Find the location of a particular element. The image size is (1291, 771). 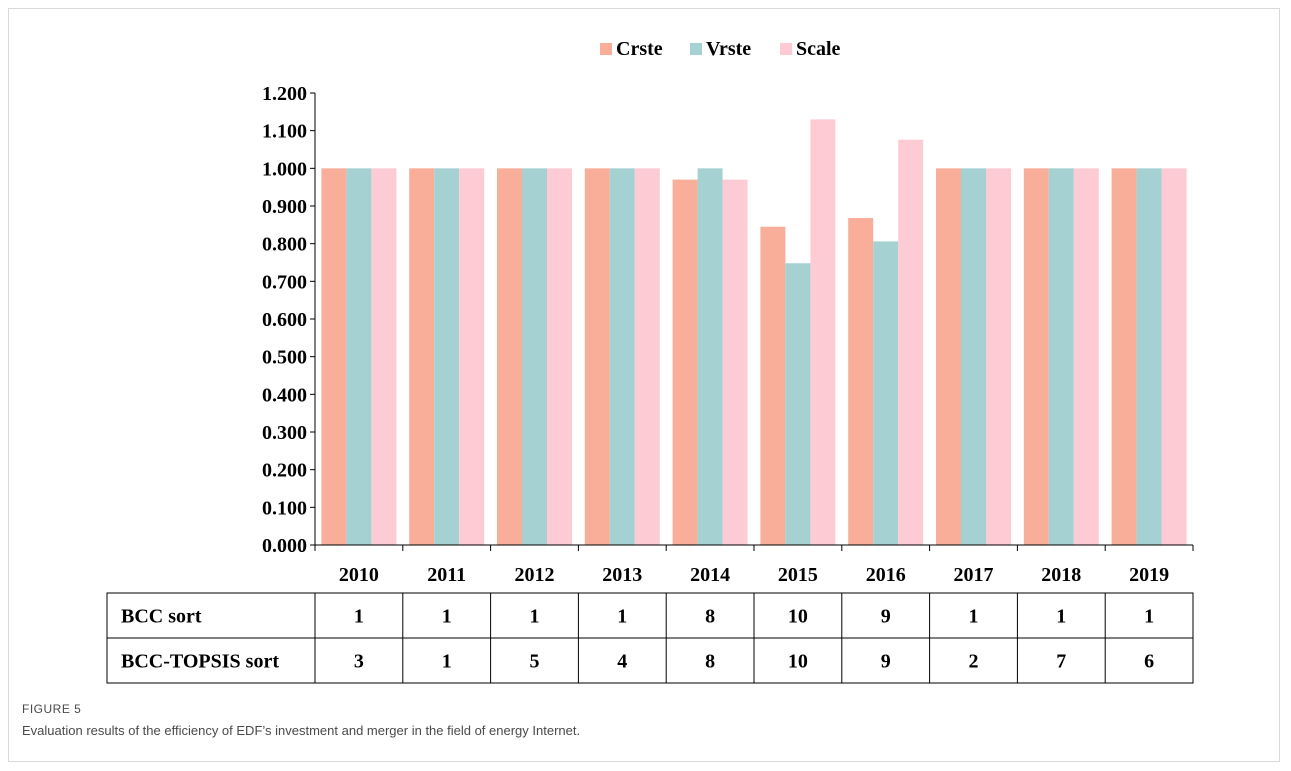

legend: Crste Vrste Scale is located at coordinates (720, 49).